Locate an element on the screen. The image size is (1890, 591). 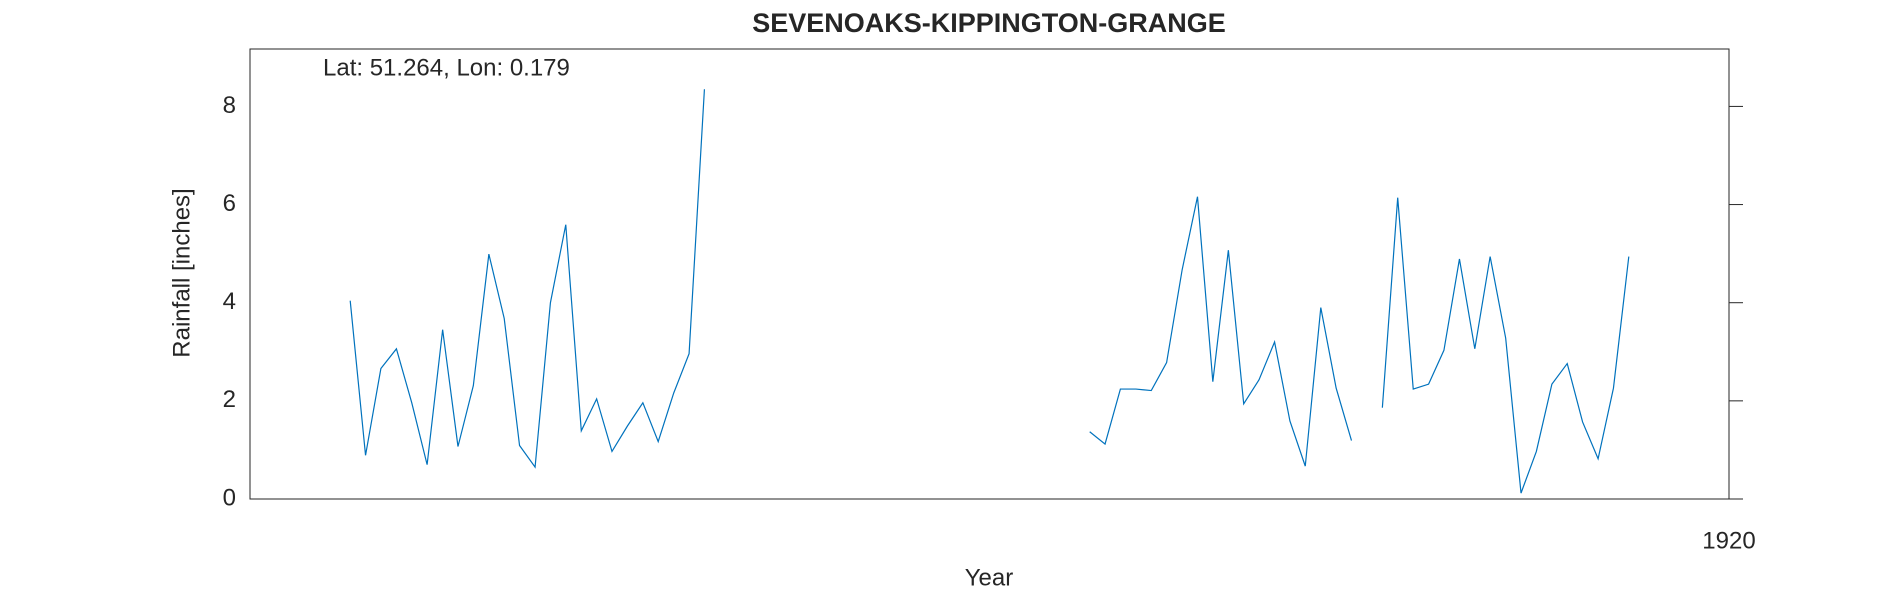
x-tick-label: 1920 is located at coordinates (1728, 540).